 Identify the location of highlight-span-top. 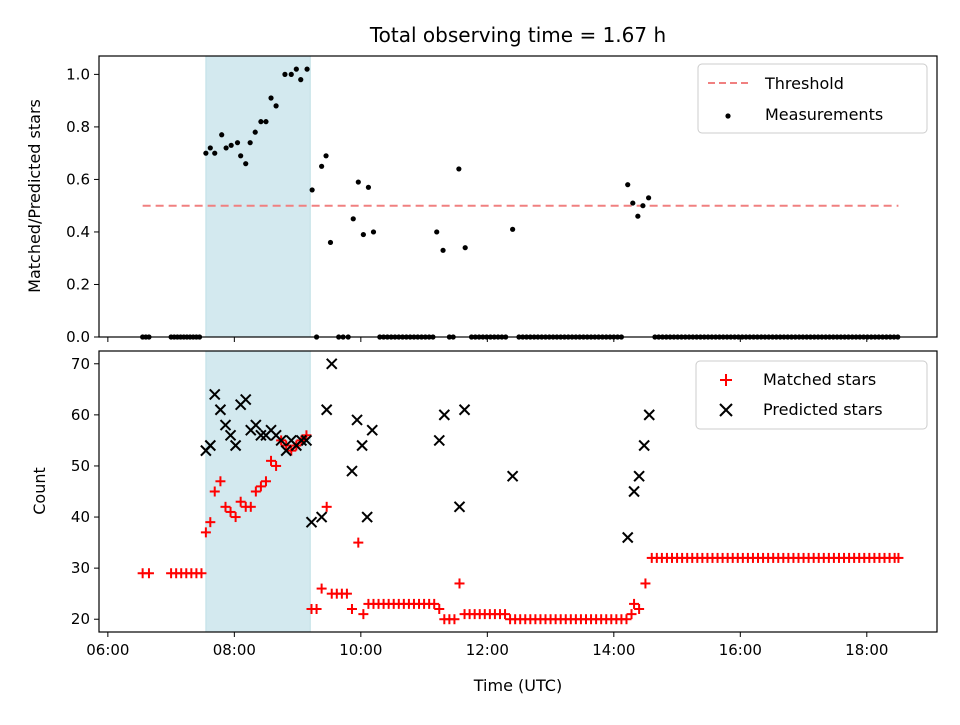
(258, 196).